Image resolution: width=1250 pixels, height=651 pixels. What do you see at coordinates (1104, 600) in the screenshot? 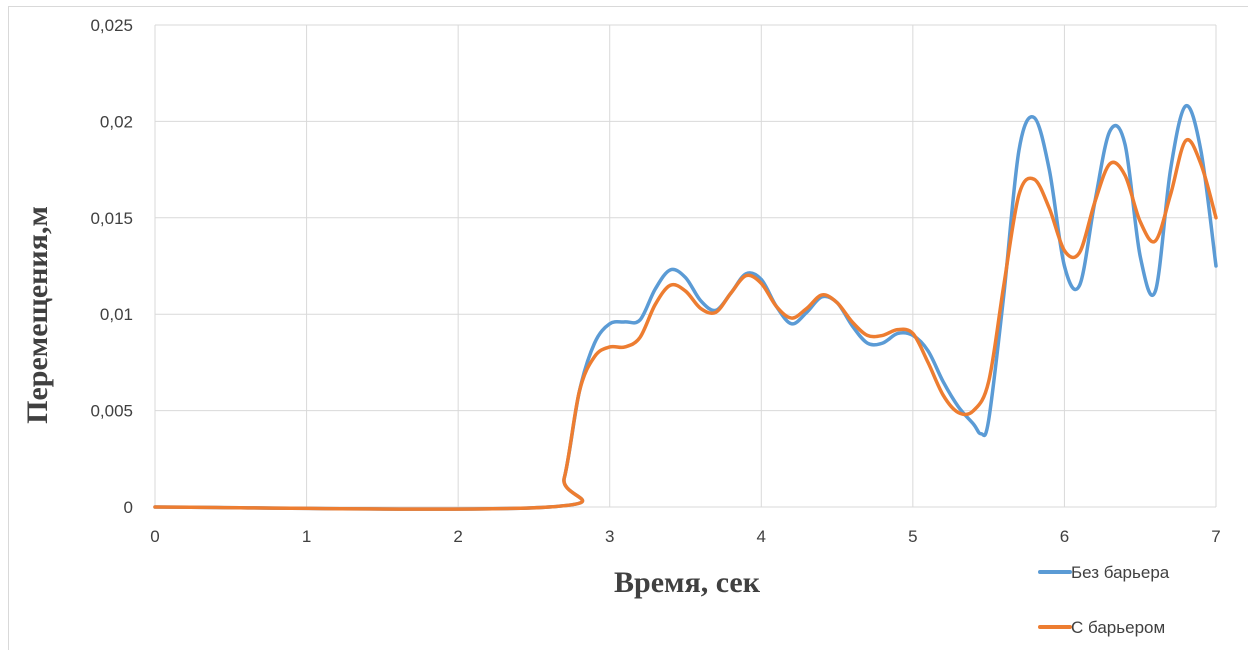
I see `legend: Без барьера С барьером` at bounding box center [1104, 600].